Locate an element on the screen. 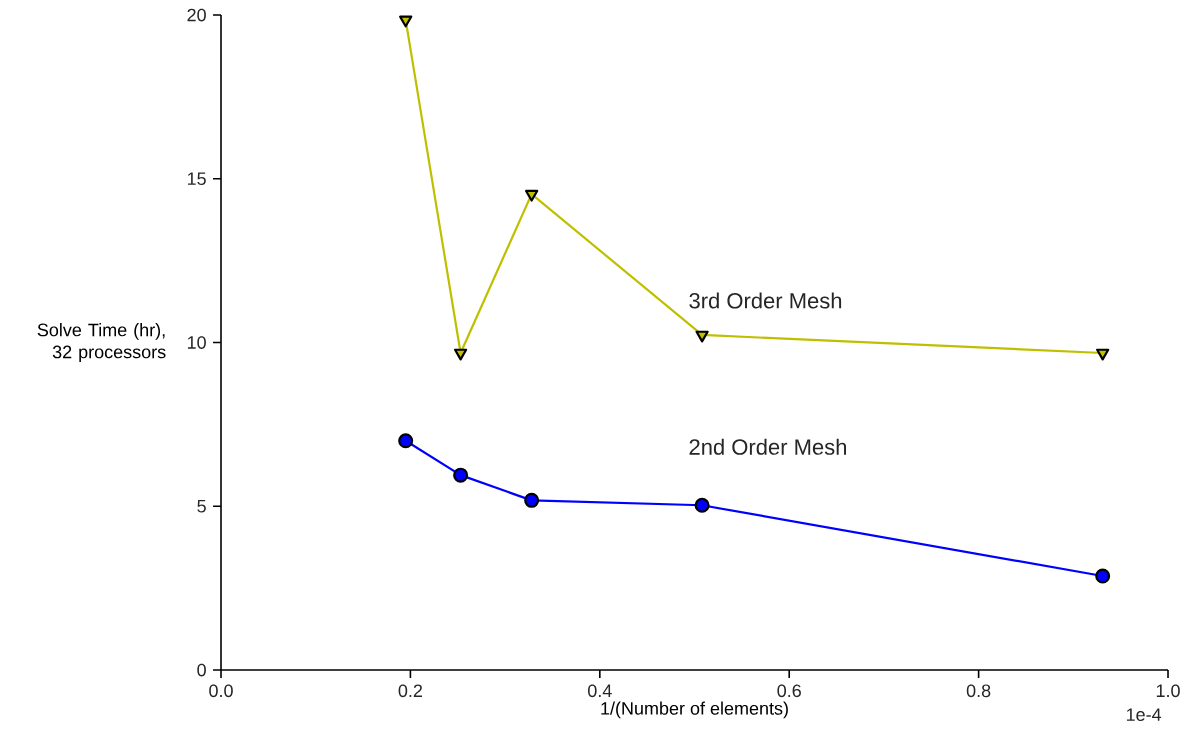  x-axis-title: 1/(Number of elements) is located at coordinates (694, 710).